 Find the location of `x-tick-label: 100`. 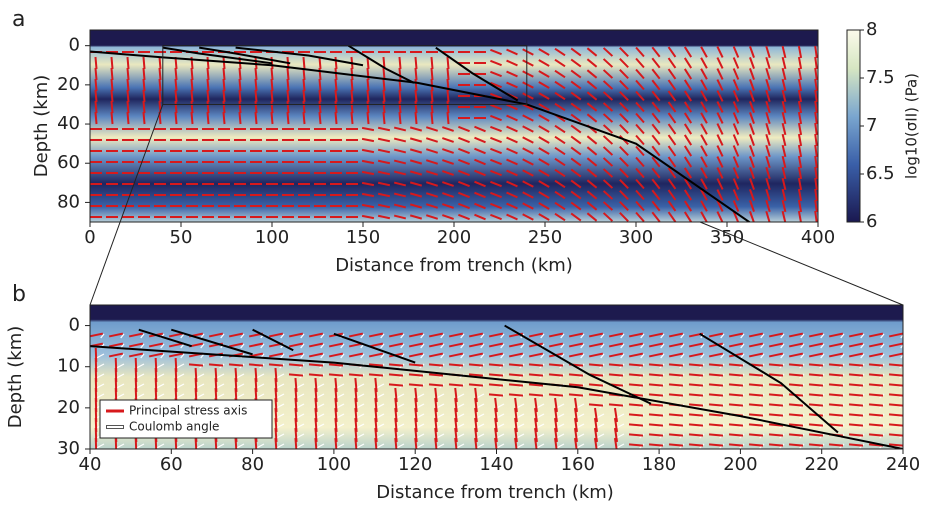

x-tick-label: 100 is located at coordinates (334, 464).